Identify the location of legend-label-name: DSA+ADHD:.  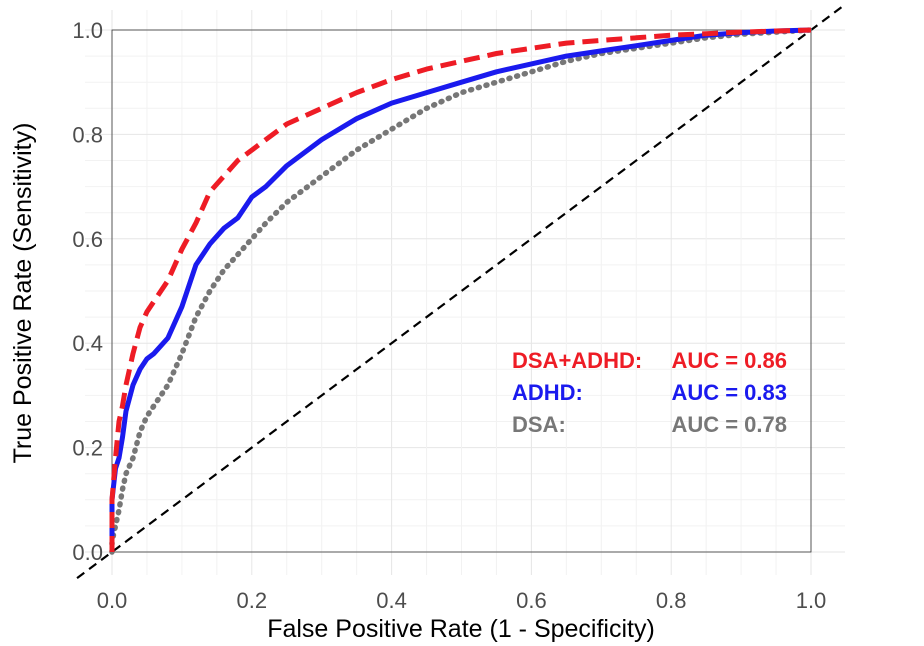
(577, 360).